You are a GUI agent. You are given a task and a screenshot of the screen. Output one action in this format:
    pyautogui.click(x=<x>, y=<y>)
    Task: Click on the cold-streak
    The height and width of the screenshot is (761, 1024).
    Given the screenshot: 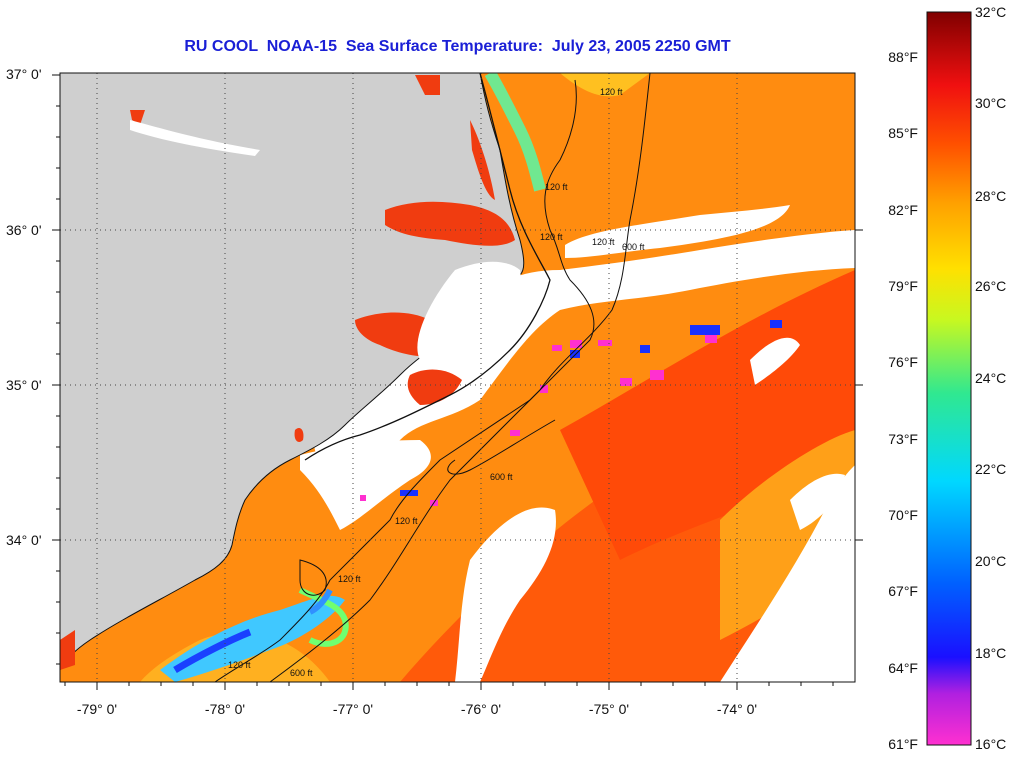 What is the action you would take?
    pyautogui.click(x=252, y=638)
    